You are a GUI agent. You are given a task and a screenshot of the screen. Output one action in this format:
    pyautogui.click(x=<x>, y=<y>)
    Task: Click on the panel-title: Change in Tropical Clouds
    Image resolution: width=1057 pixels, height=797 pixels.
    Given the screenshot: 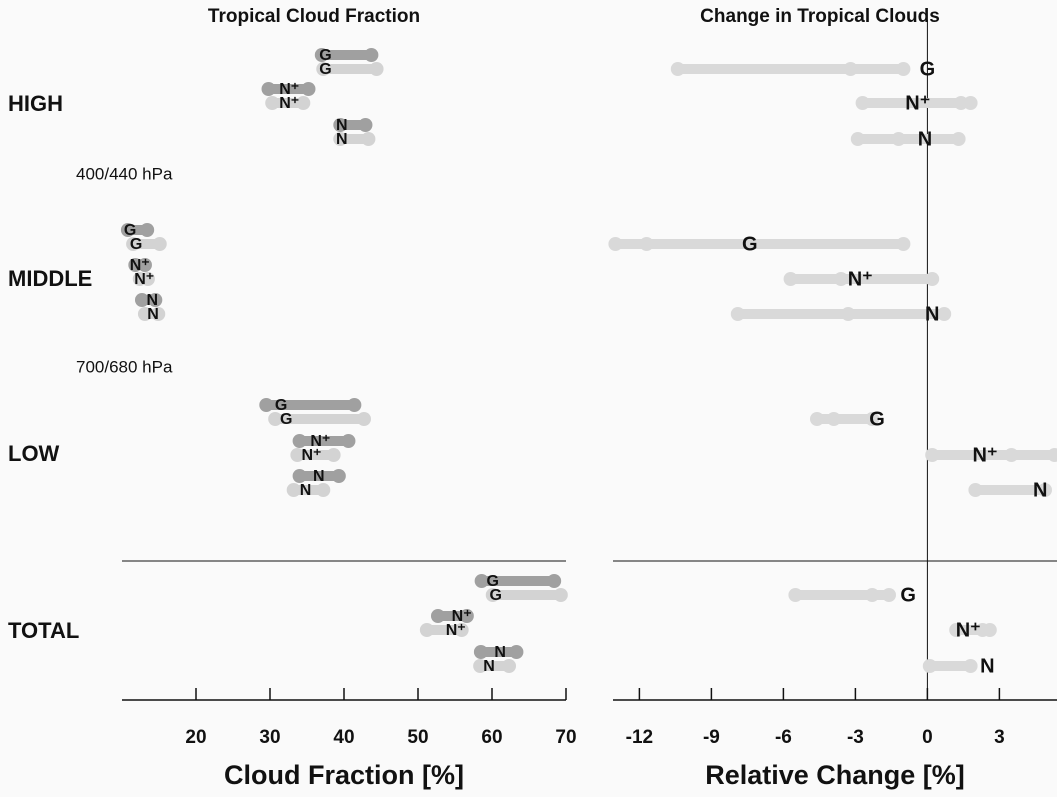 What is the action you would take?
    pyautogui.click(x=820, y=16)
    